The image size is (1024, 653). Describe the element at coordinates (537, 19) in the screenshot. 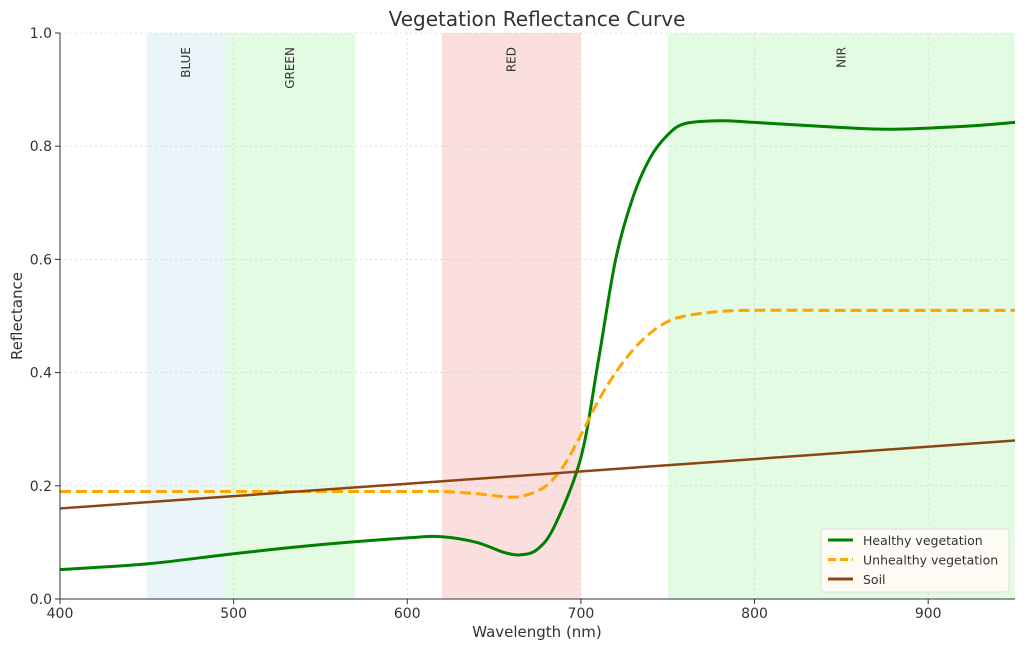

I see `chart-title: Vegetation Reflectance Curve` at that location.